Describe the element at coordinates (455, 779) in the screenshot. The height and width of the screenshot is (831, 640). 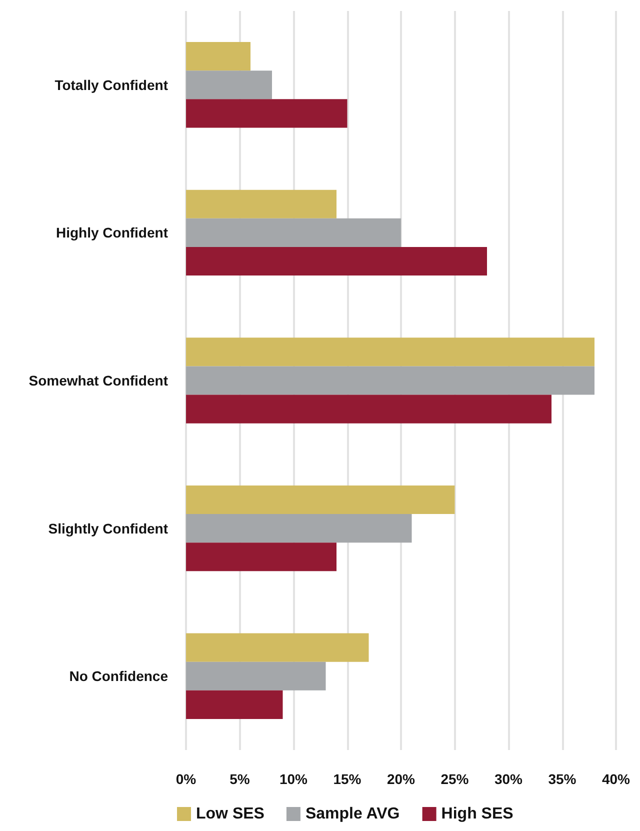
I see `x-tick-label: 25%` at that location.